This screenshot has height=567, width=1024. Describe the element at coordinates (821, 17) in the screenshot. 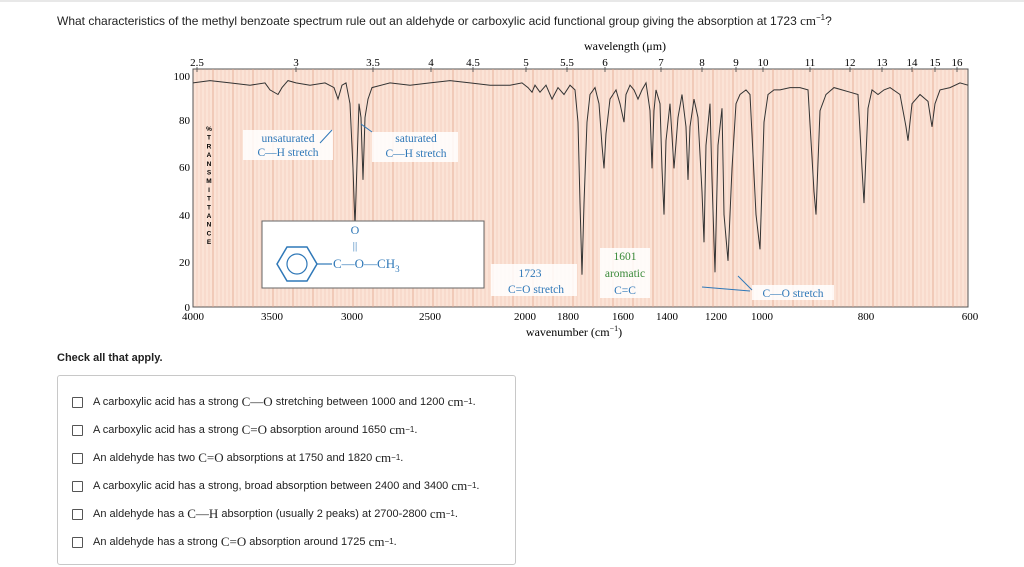

I see `question-unit-exp: −1` at that location.